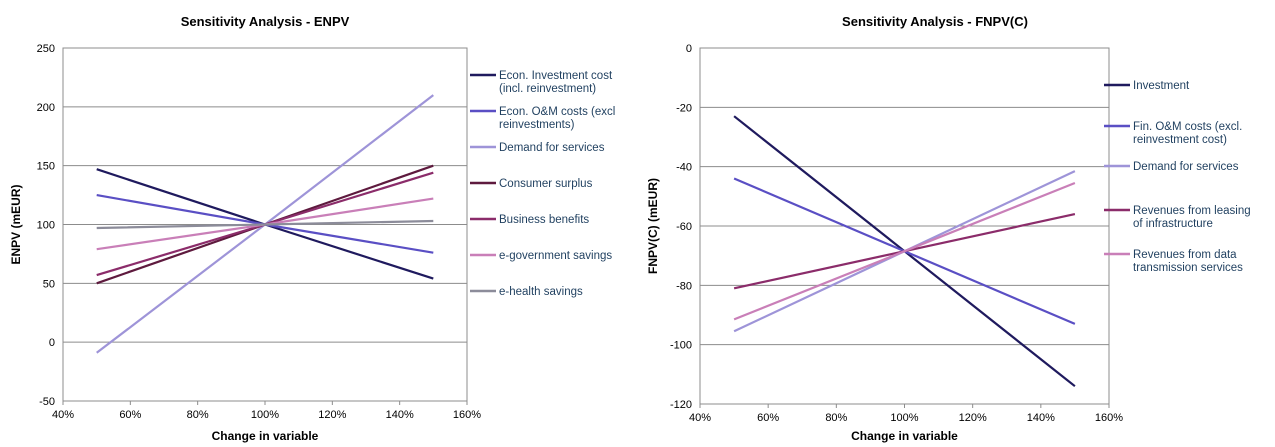 This screenshot has width=1275, height=447. Describe the element at coordinates (46, 226) in the screenshot. I see `enpv-y-tick-label: 100` at that location.